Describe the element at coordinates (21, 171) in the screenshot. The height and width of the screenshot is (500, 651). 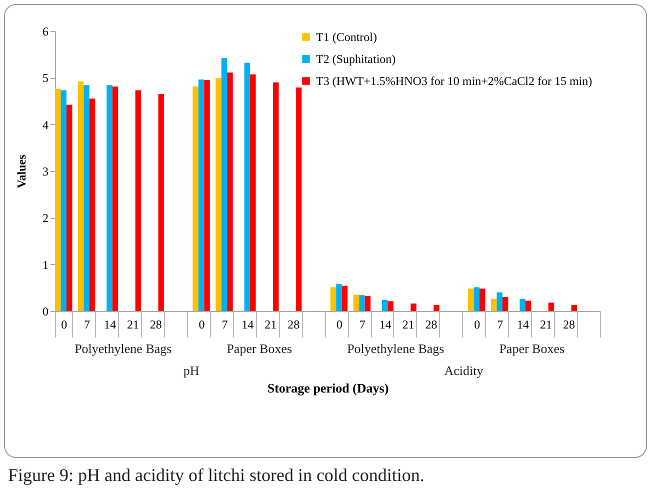
I see `y-axis-title: Values` at that location.